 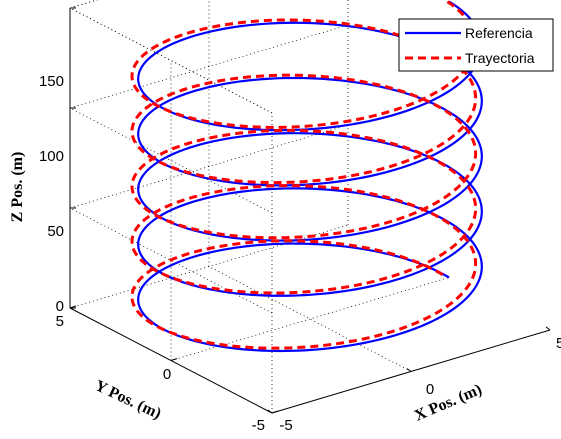 What do you see at coordinates (558, 343) in the screenshot?
I see `x-tick-5: 5` at bounding box center [558, 343].